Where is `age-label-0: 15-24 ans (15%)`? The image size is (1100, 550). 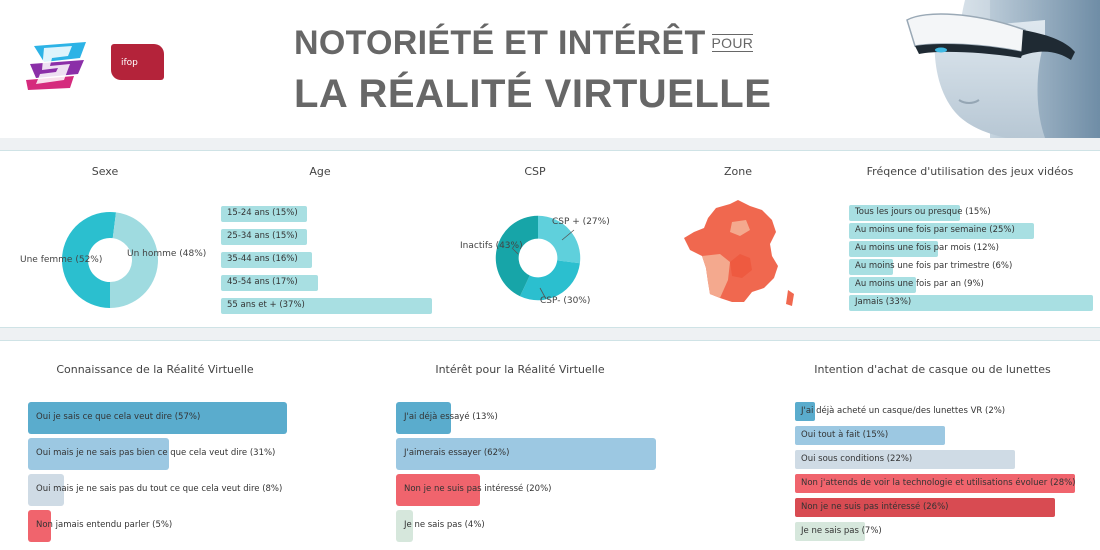
age-label-0: 15-24 ans (15%) is located at coordinates (262, 213).